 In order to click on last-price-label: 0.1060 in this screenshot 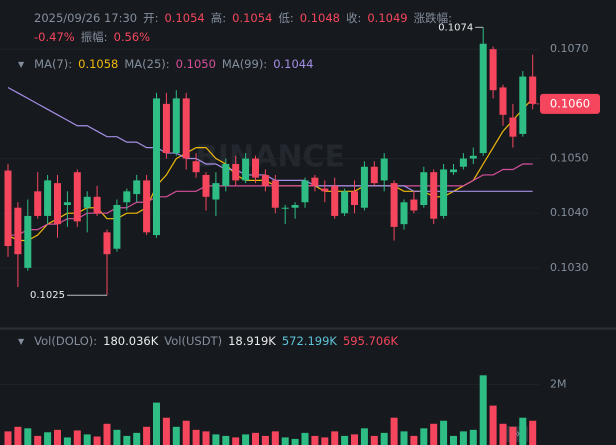, I will do `click(570, 103)`.